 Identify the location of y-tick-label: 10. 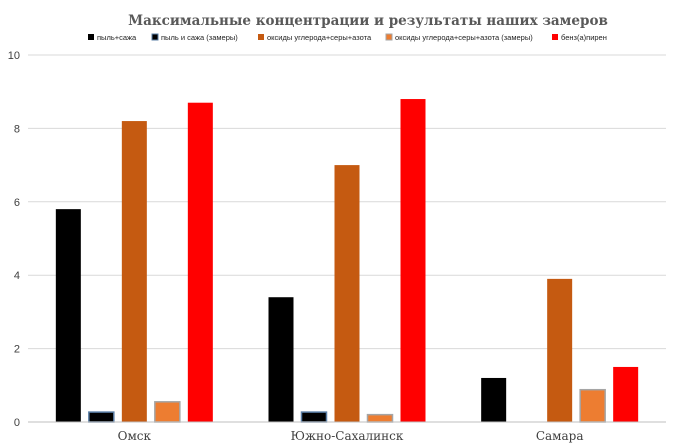
(14, 56).